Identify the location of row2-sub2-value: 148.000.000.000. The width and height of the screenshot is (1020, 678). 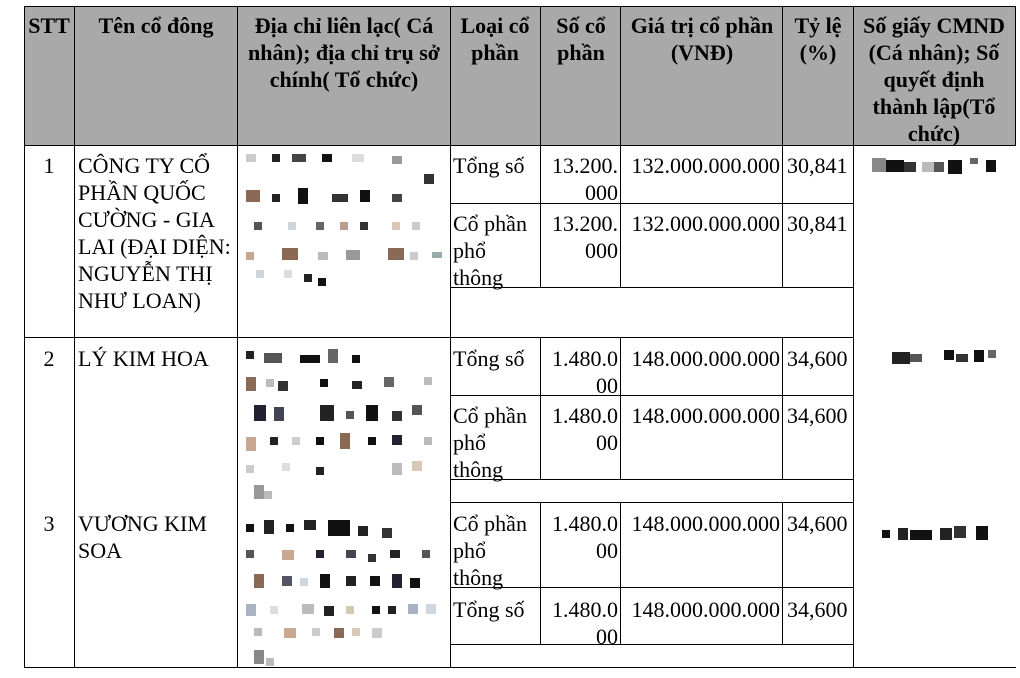
(706, 415).